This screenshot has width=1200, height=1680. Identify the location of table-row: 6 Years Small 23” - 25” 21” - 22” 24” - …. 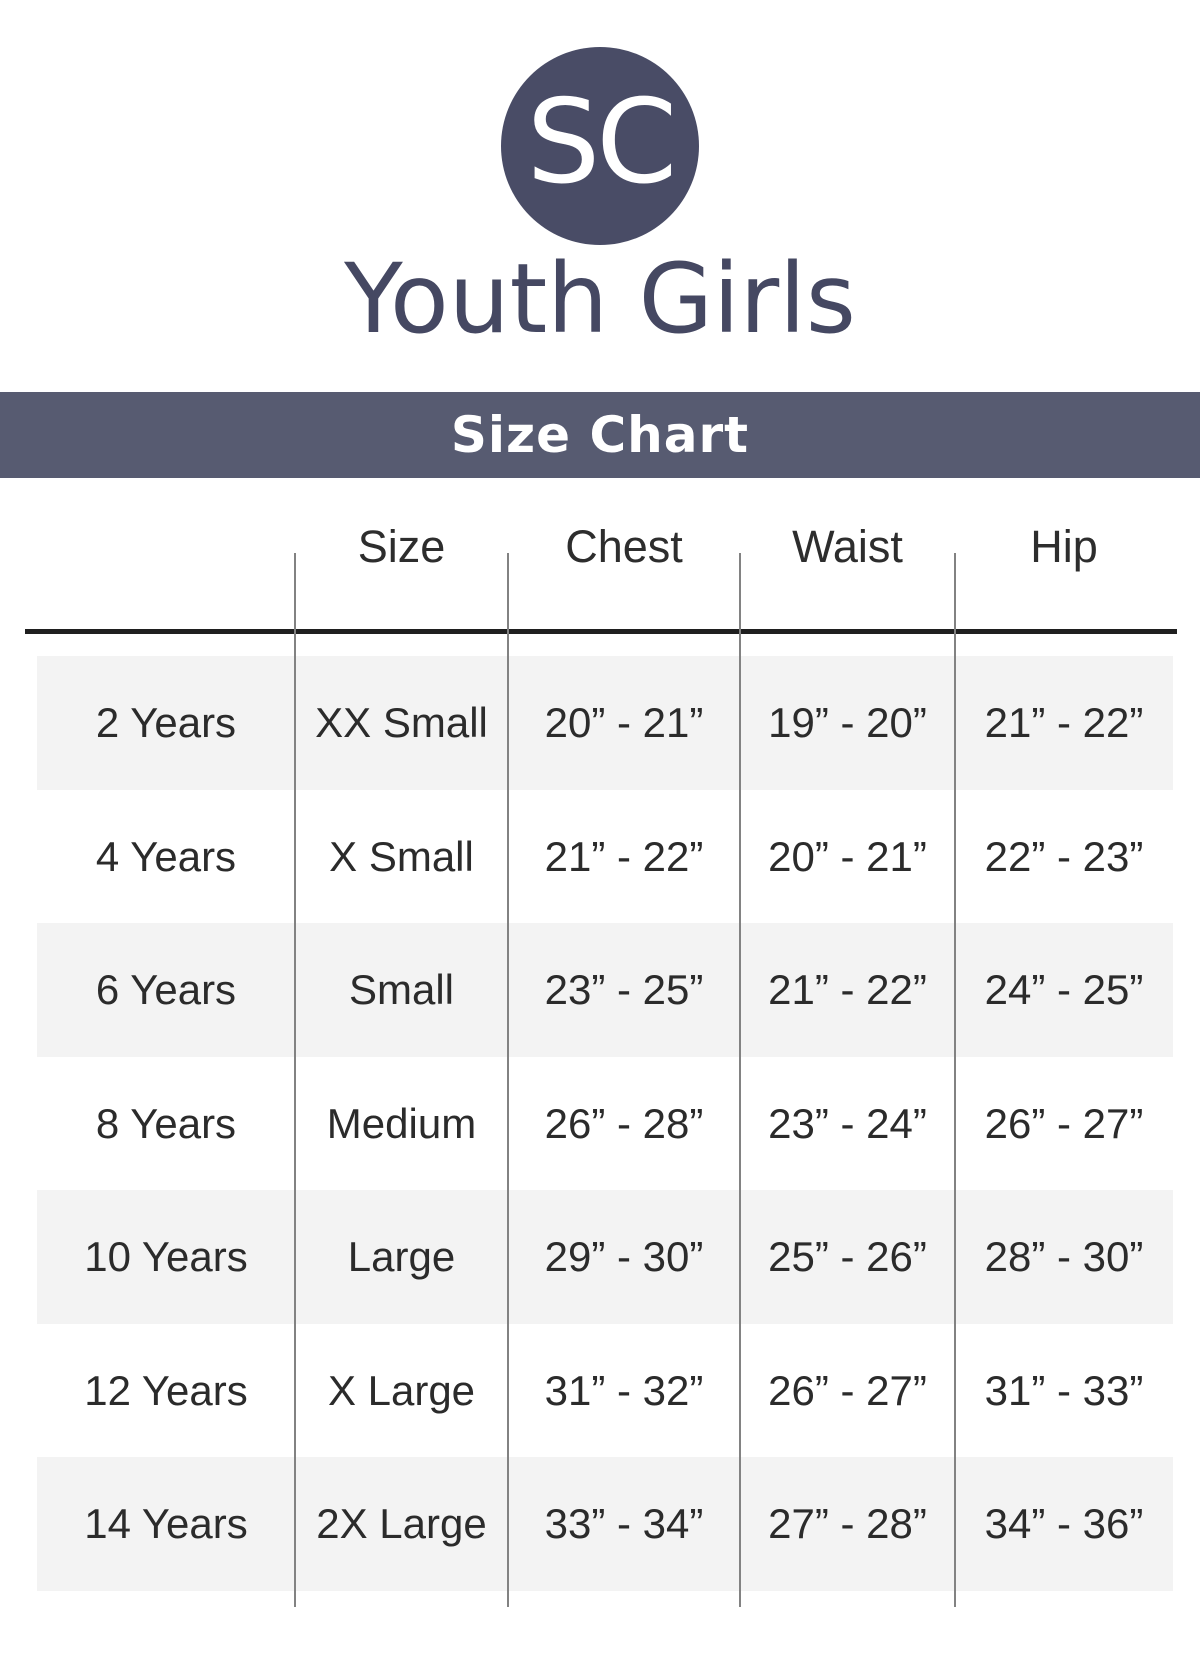
(605, 990).